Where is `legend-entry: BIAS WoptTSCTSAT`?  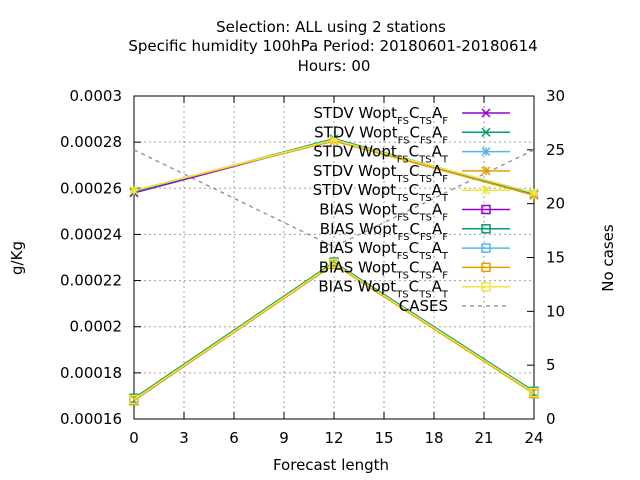 legend-entry: BIAS WoptTSCTSAT is located at coordinates (414, 289).